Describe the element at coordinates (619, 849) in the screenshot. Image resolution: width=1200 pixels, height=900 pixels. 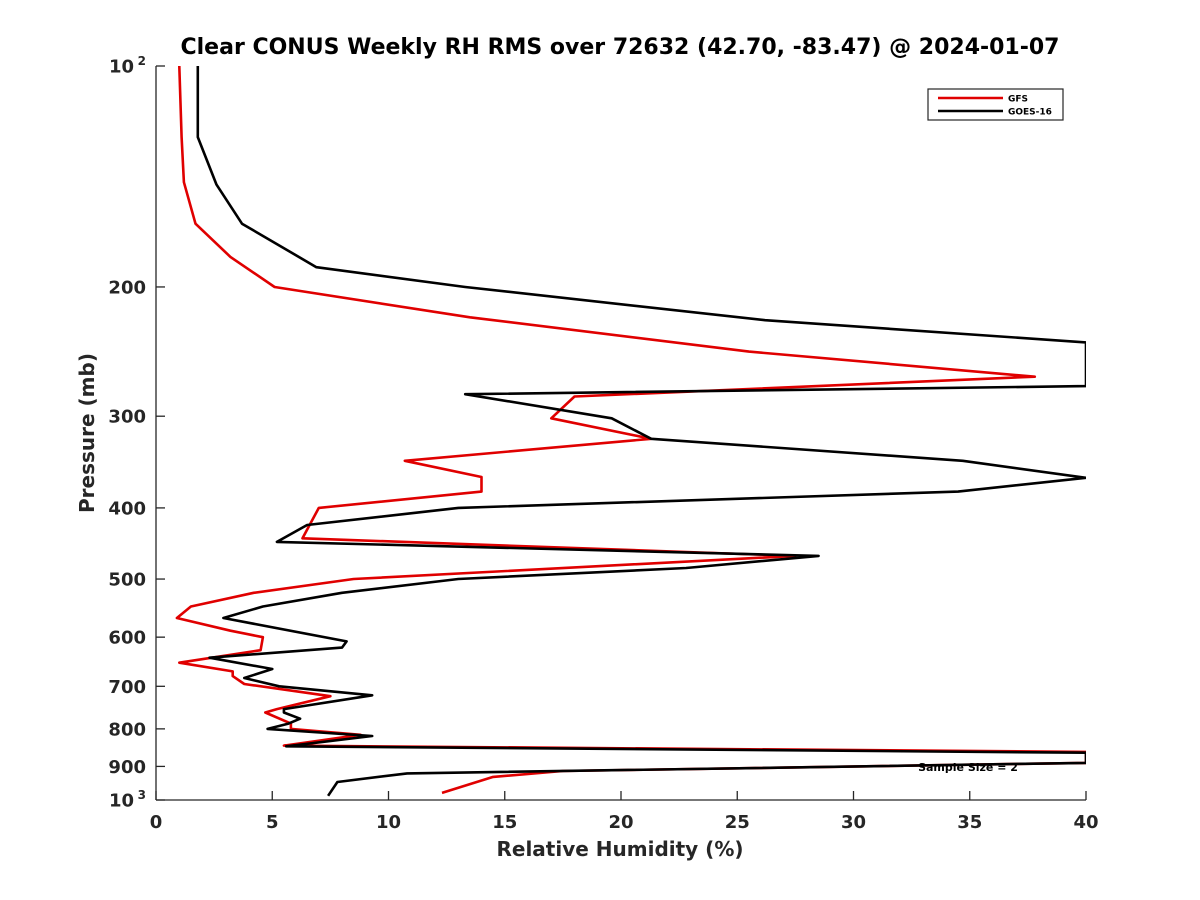
I see `x-axis-label: Relative Humidity (%)` at that location.